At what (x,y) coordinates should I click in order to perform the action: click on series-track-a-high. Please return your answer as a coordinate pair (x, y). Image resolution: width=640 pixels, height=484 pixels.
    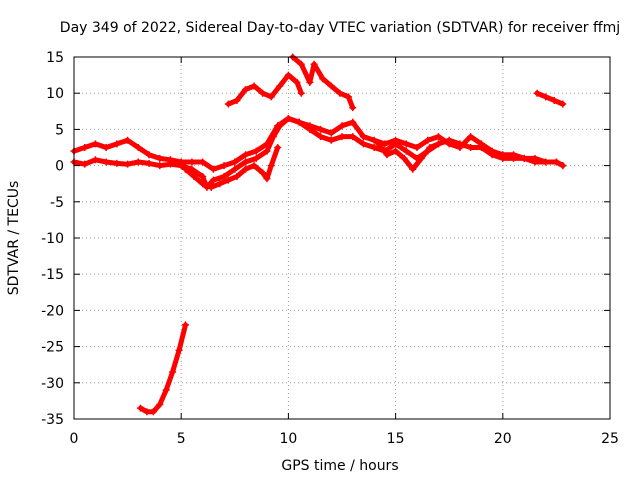
    Looking at the image, I should click on (318, 144).